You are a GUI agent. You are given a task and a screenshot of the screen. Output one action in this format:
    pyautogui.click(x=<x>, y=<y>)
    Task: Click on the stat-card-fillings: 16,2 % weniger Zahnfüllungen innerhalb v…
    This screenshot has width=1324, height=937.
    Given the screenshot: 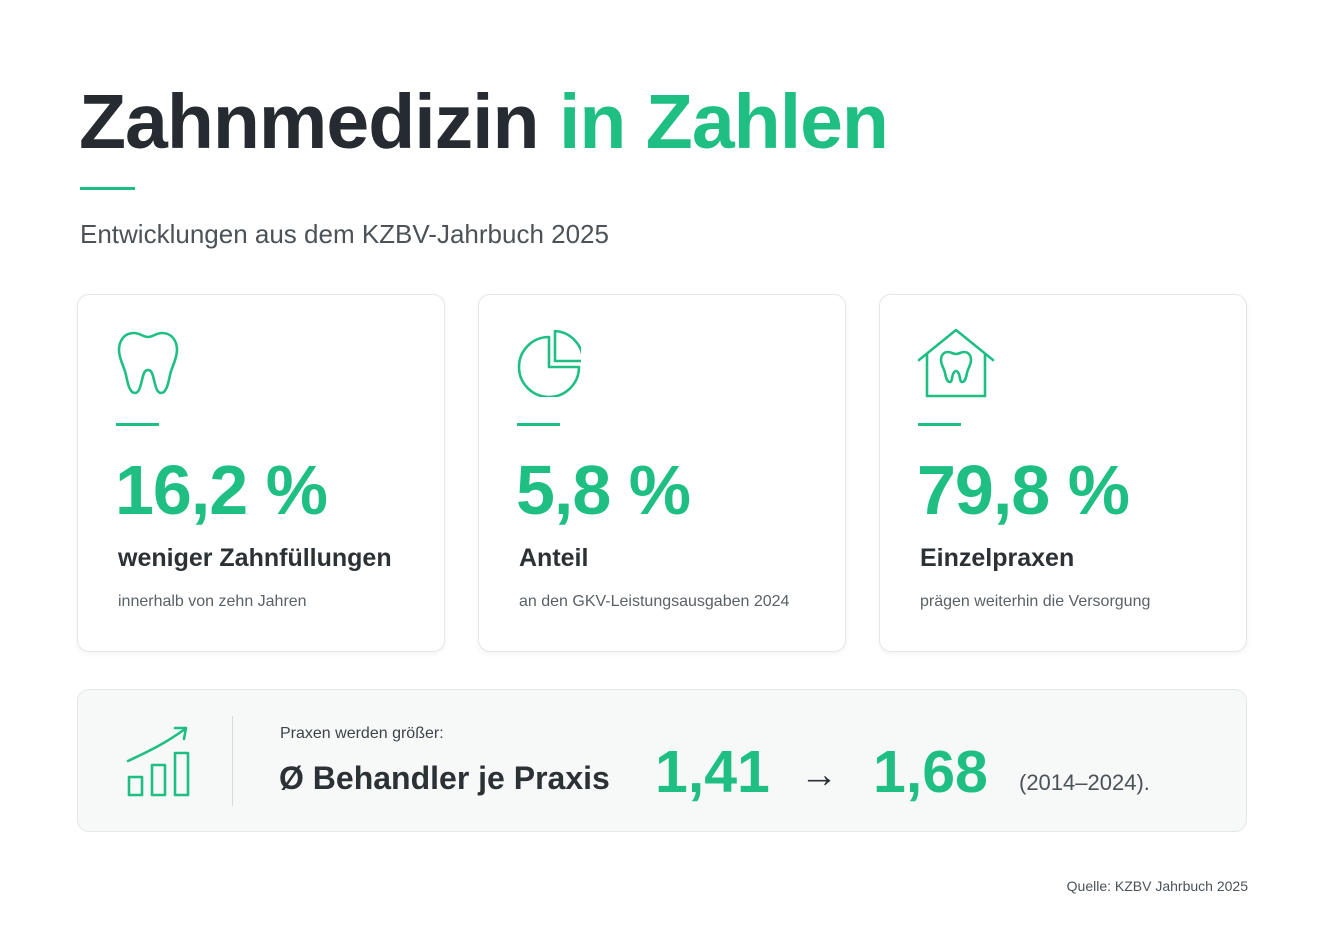 What is the action you would take?
    pyautogui.click(x=261, y=473)
    